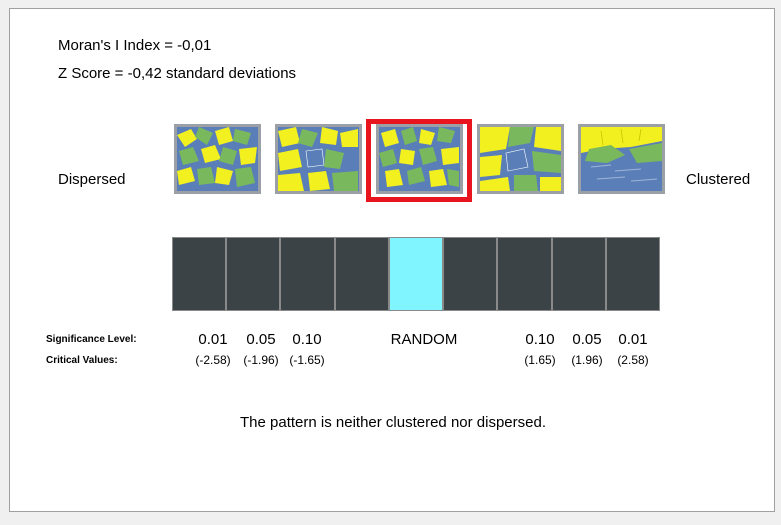  I want to click on random-pattern-image, so click(419, 159).